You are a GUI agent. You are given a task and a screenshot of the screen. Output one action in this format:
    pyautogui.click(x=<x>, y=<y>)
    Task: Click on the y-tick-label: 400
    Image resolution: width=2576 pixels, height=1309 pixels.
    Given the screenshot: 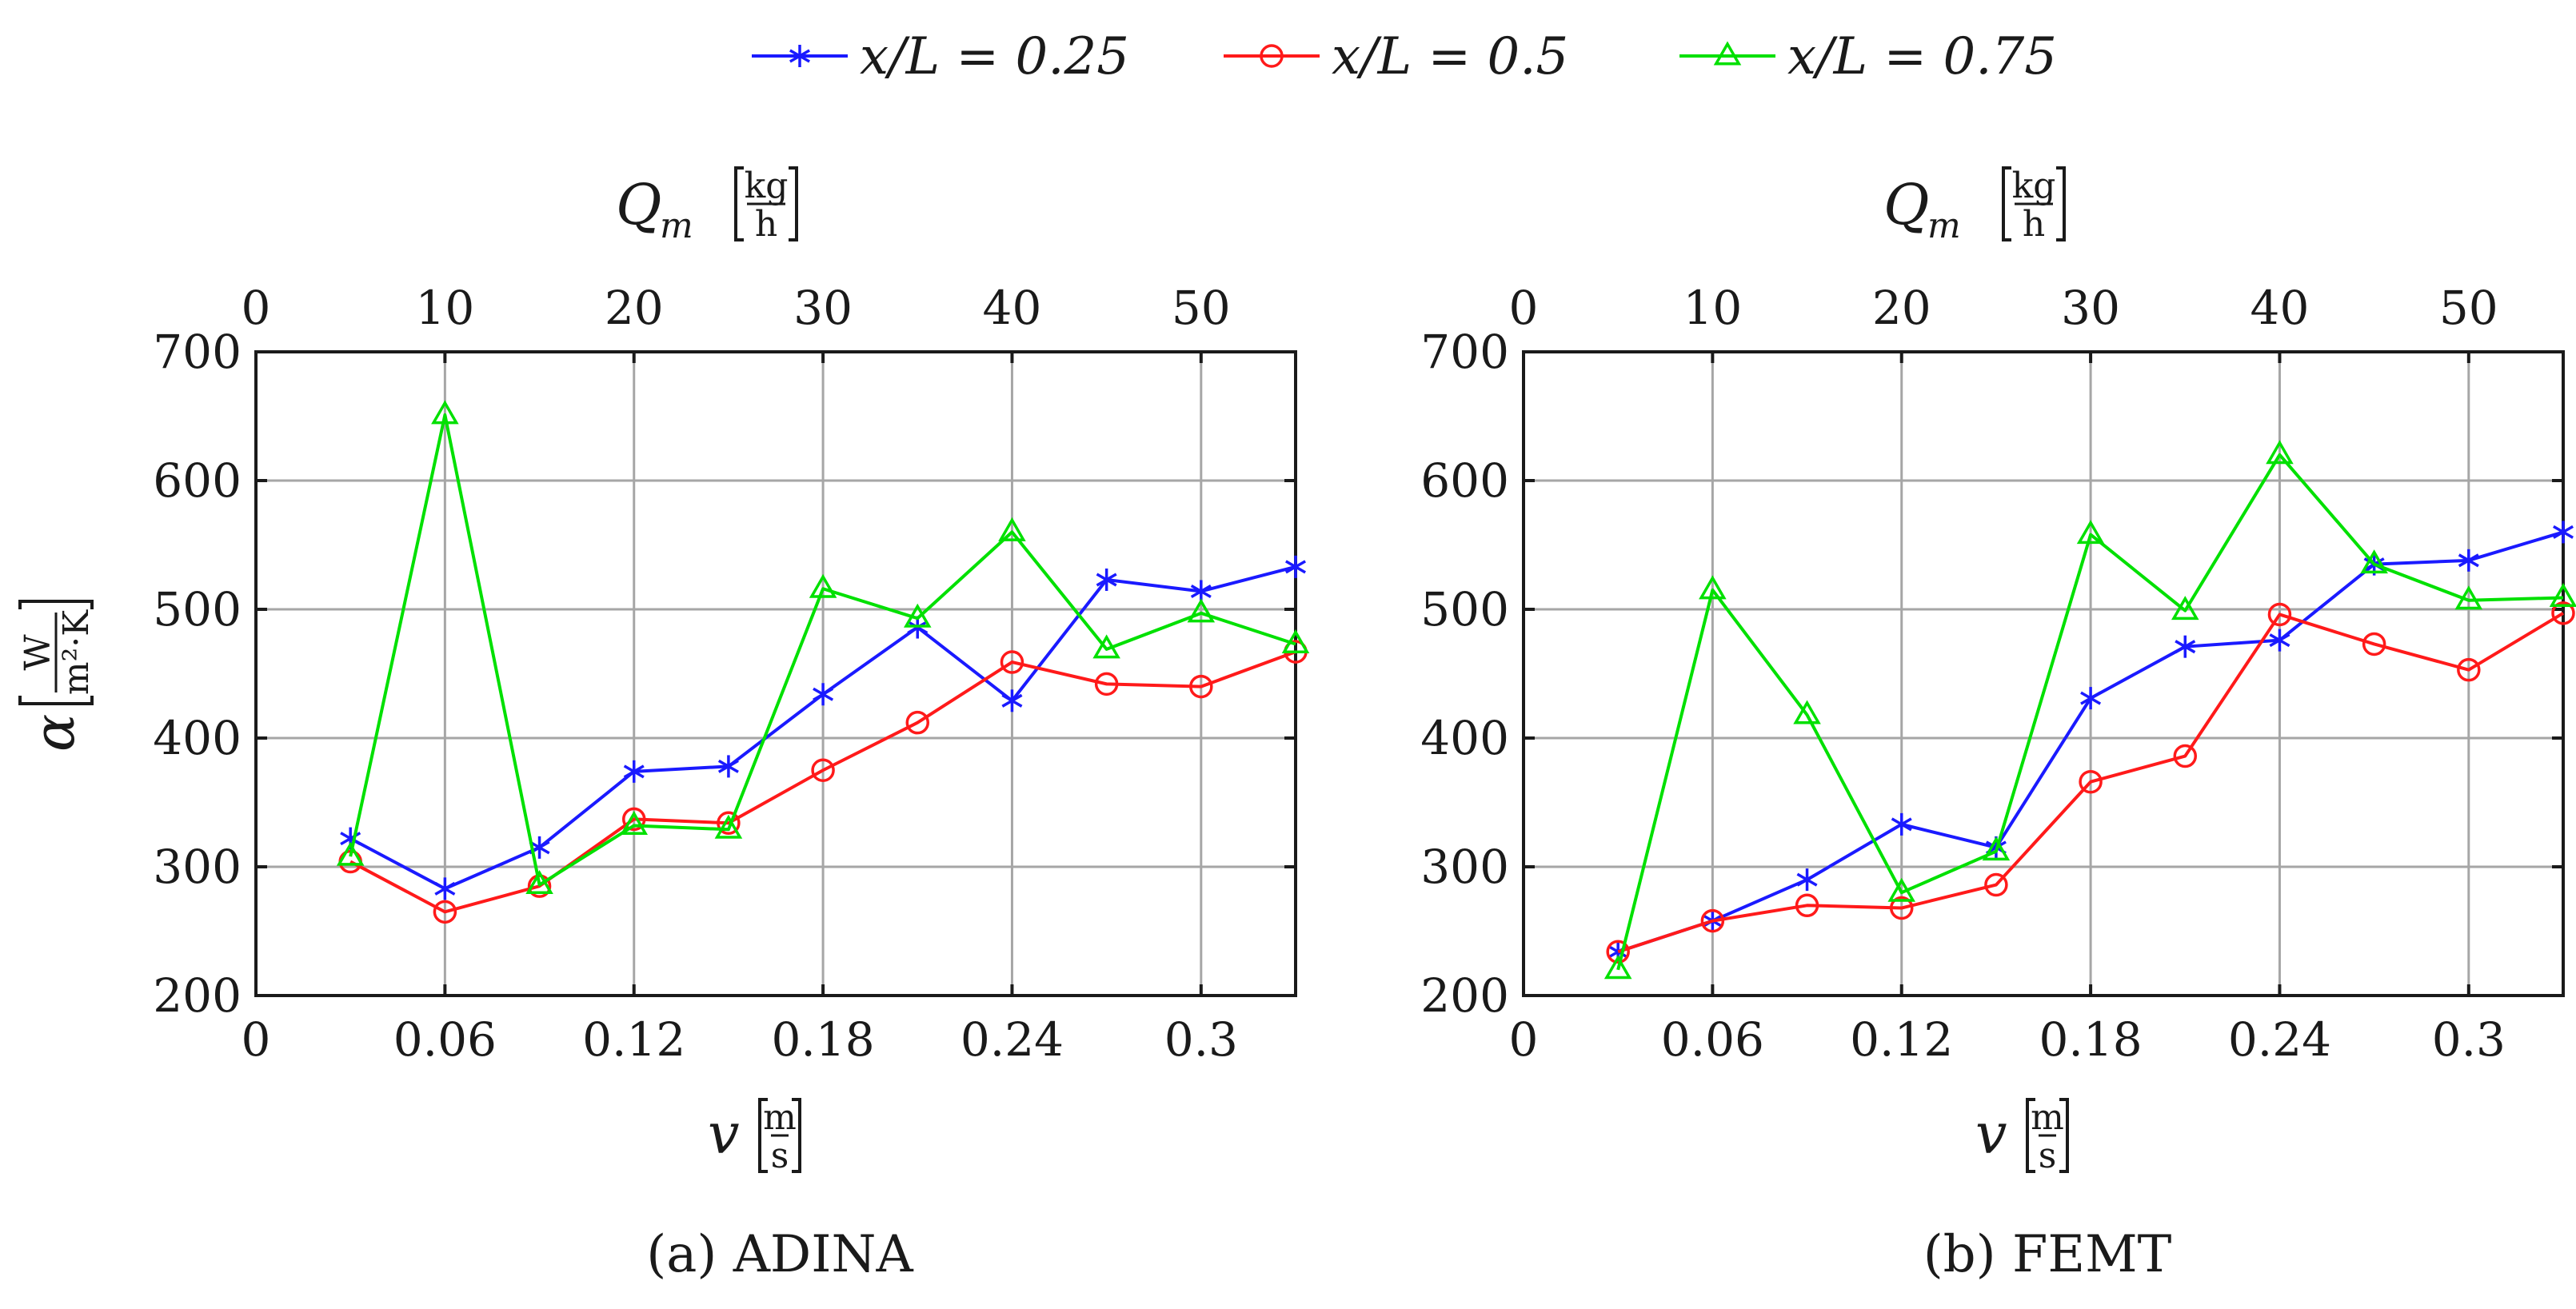 What is the action you would take?
    pyautogui.click(x=198, y=738)
    